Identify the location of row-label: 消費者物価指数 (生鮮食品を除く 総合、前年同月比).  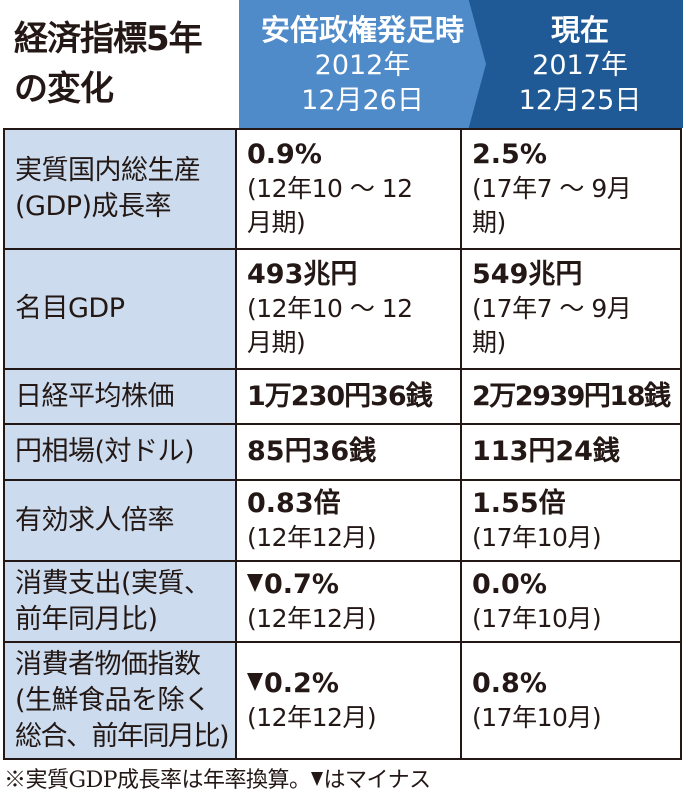
(120, 700).